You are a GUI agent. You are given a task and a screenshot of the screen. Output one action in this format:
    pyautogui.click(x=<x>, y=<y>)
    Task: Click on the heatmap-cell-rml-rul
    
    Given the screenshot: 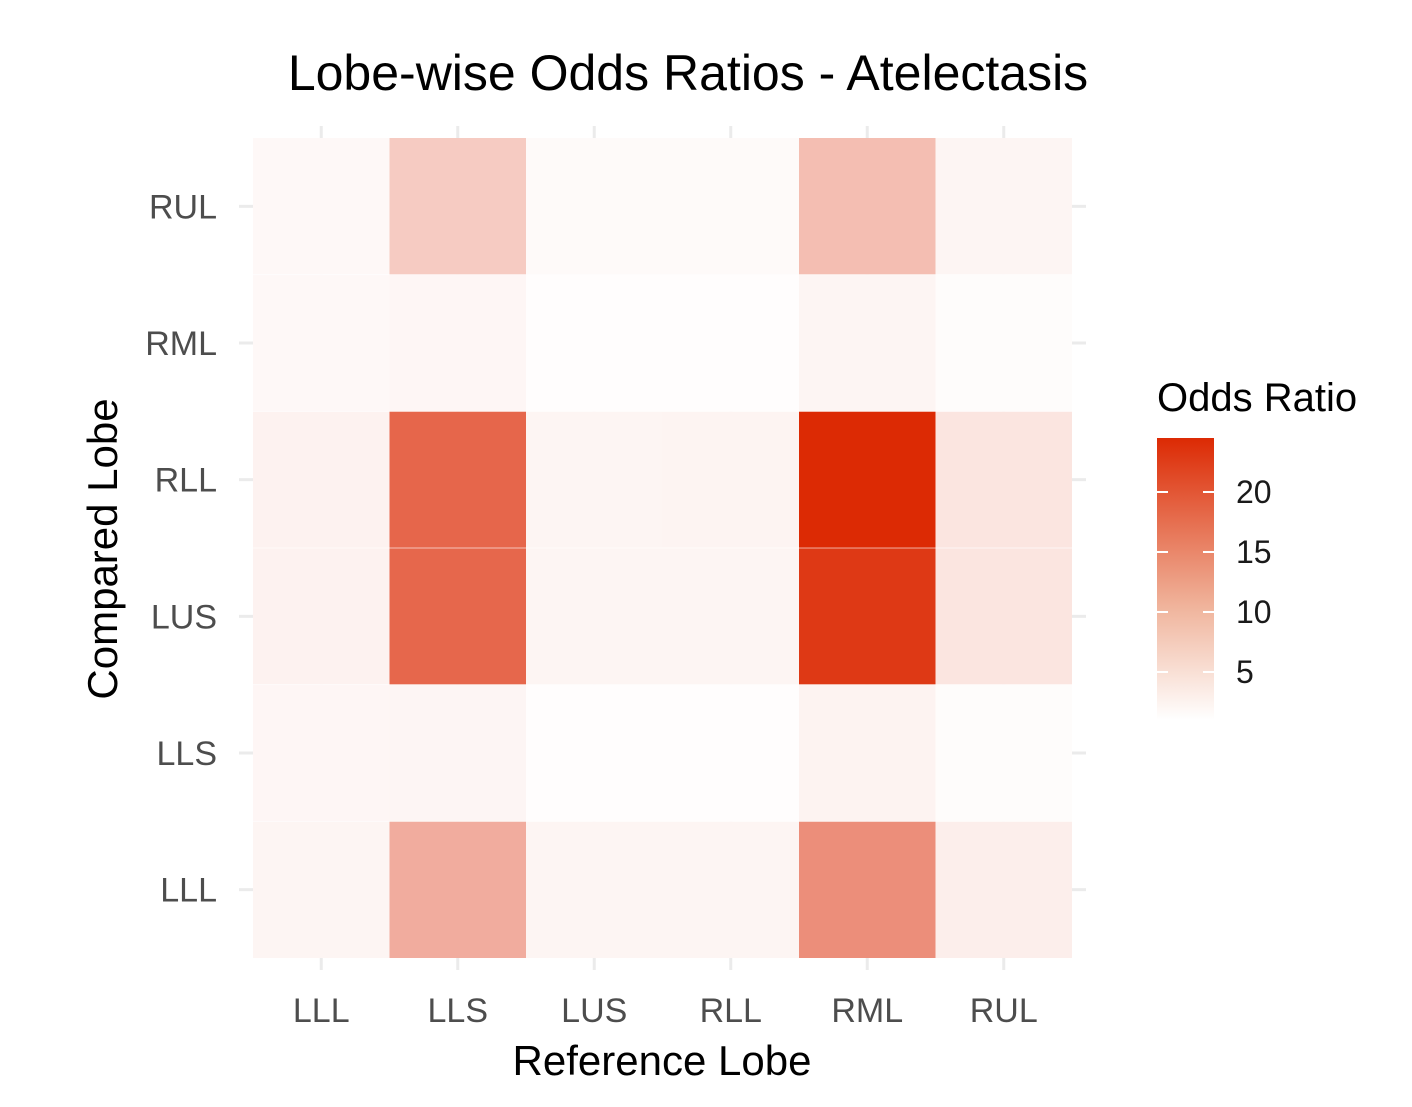 What is the action you would take?
    pyautogui.click(x=867, y=206)
    